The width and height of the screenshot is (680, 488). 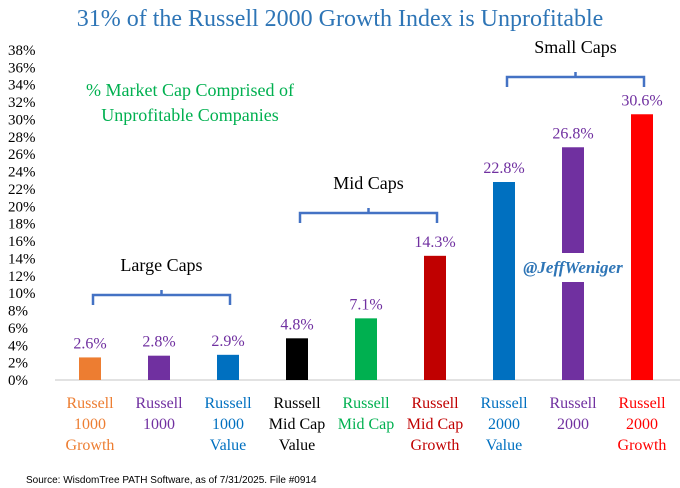 What do you see at coordinates (18, 381) in the screenshot?
I see `y-tick-label: 0%` at bounding box center [18, 381].